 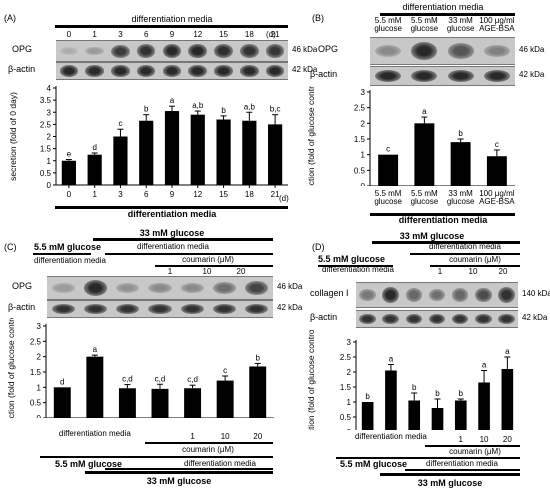 What do you see at coordinates (460, 198) in the screenshot?
I see `x-tick-label: 33 mM glucose` at bounding box center [460, 198].